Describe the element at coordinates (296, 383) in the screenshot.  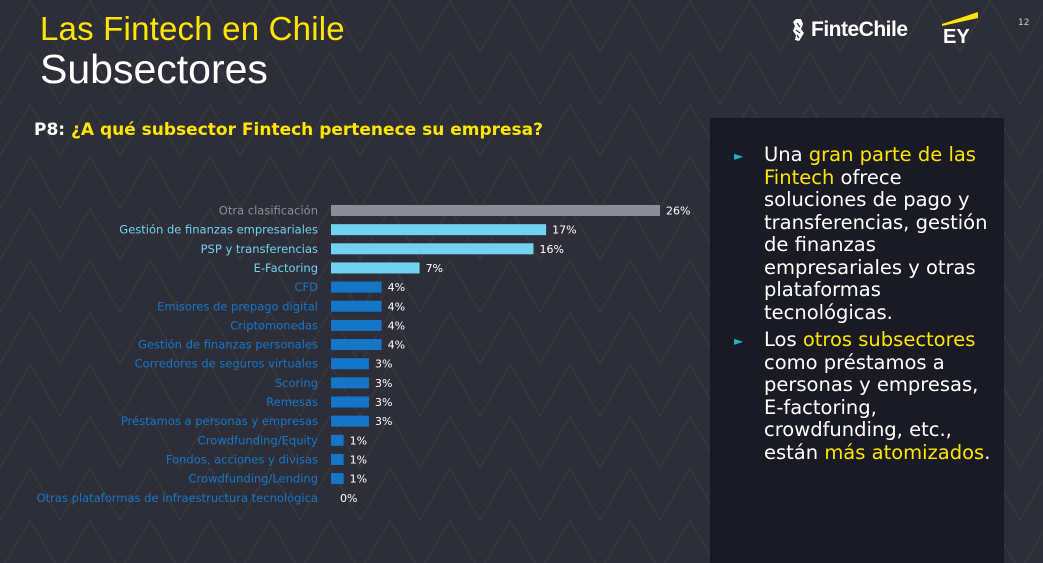
I see `category-label: Scoring` at that location.